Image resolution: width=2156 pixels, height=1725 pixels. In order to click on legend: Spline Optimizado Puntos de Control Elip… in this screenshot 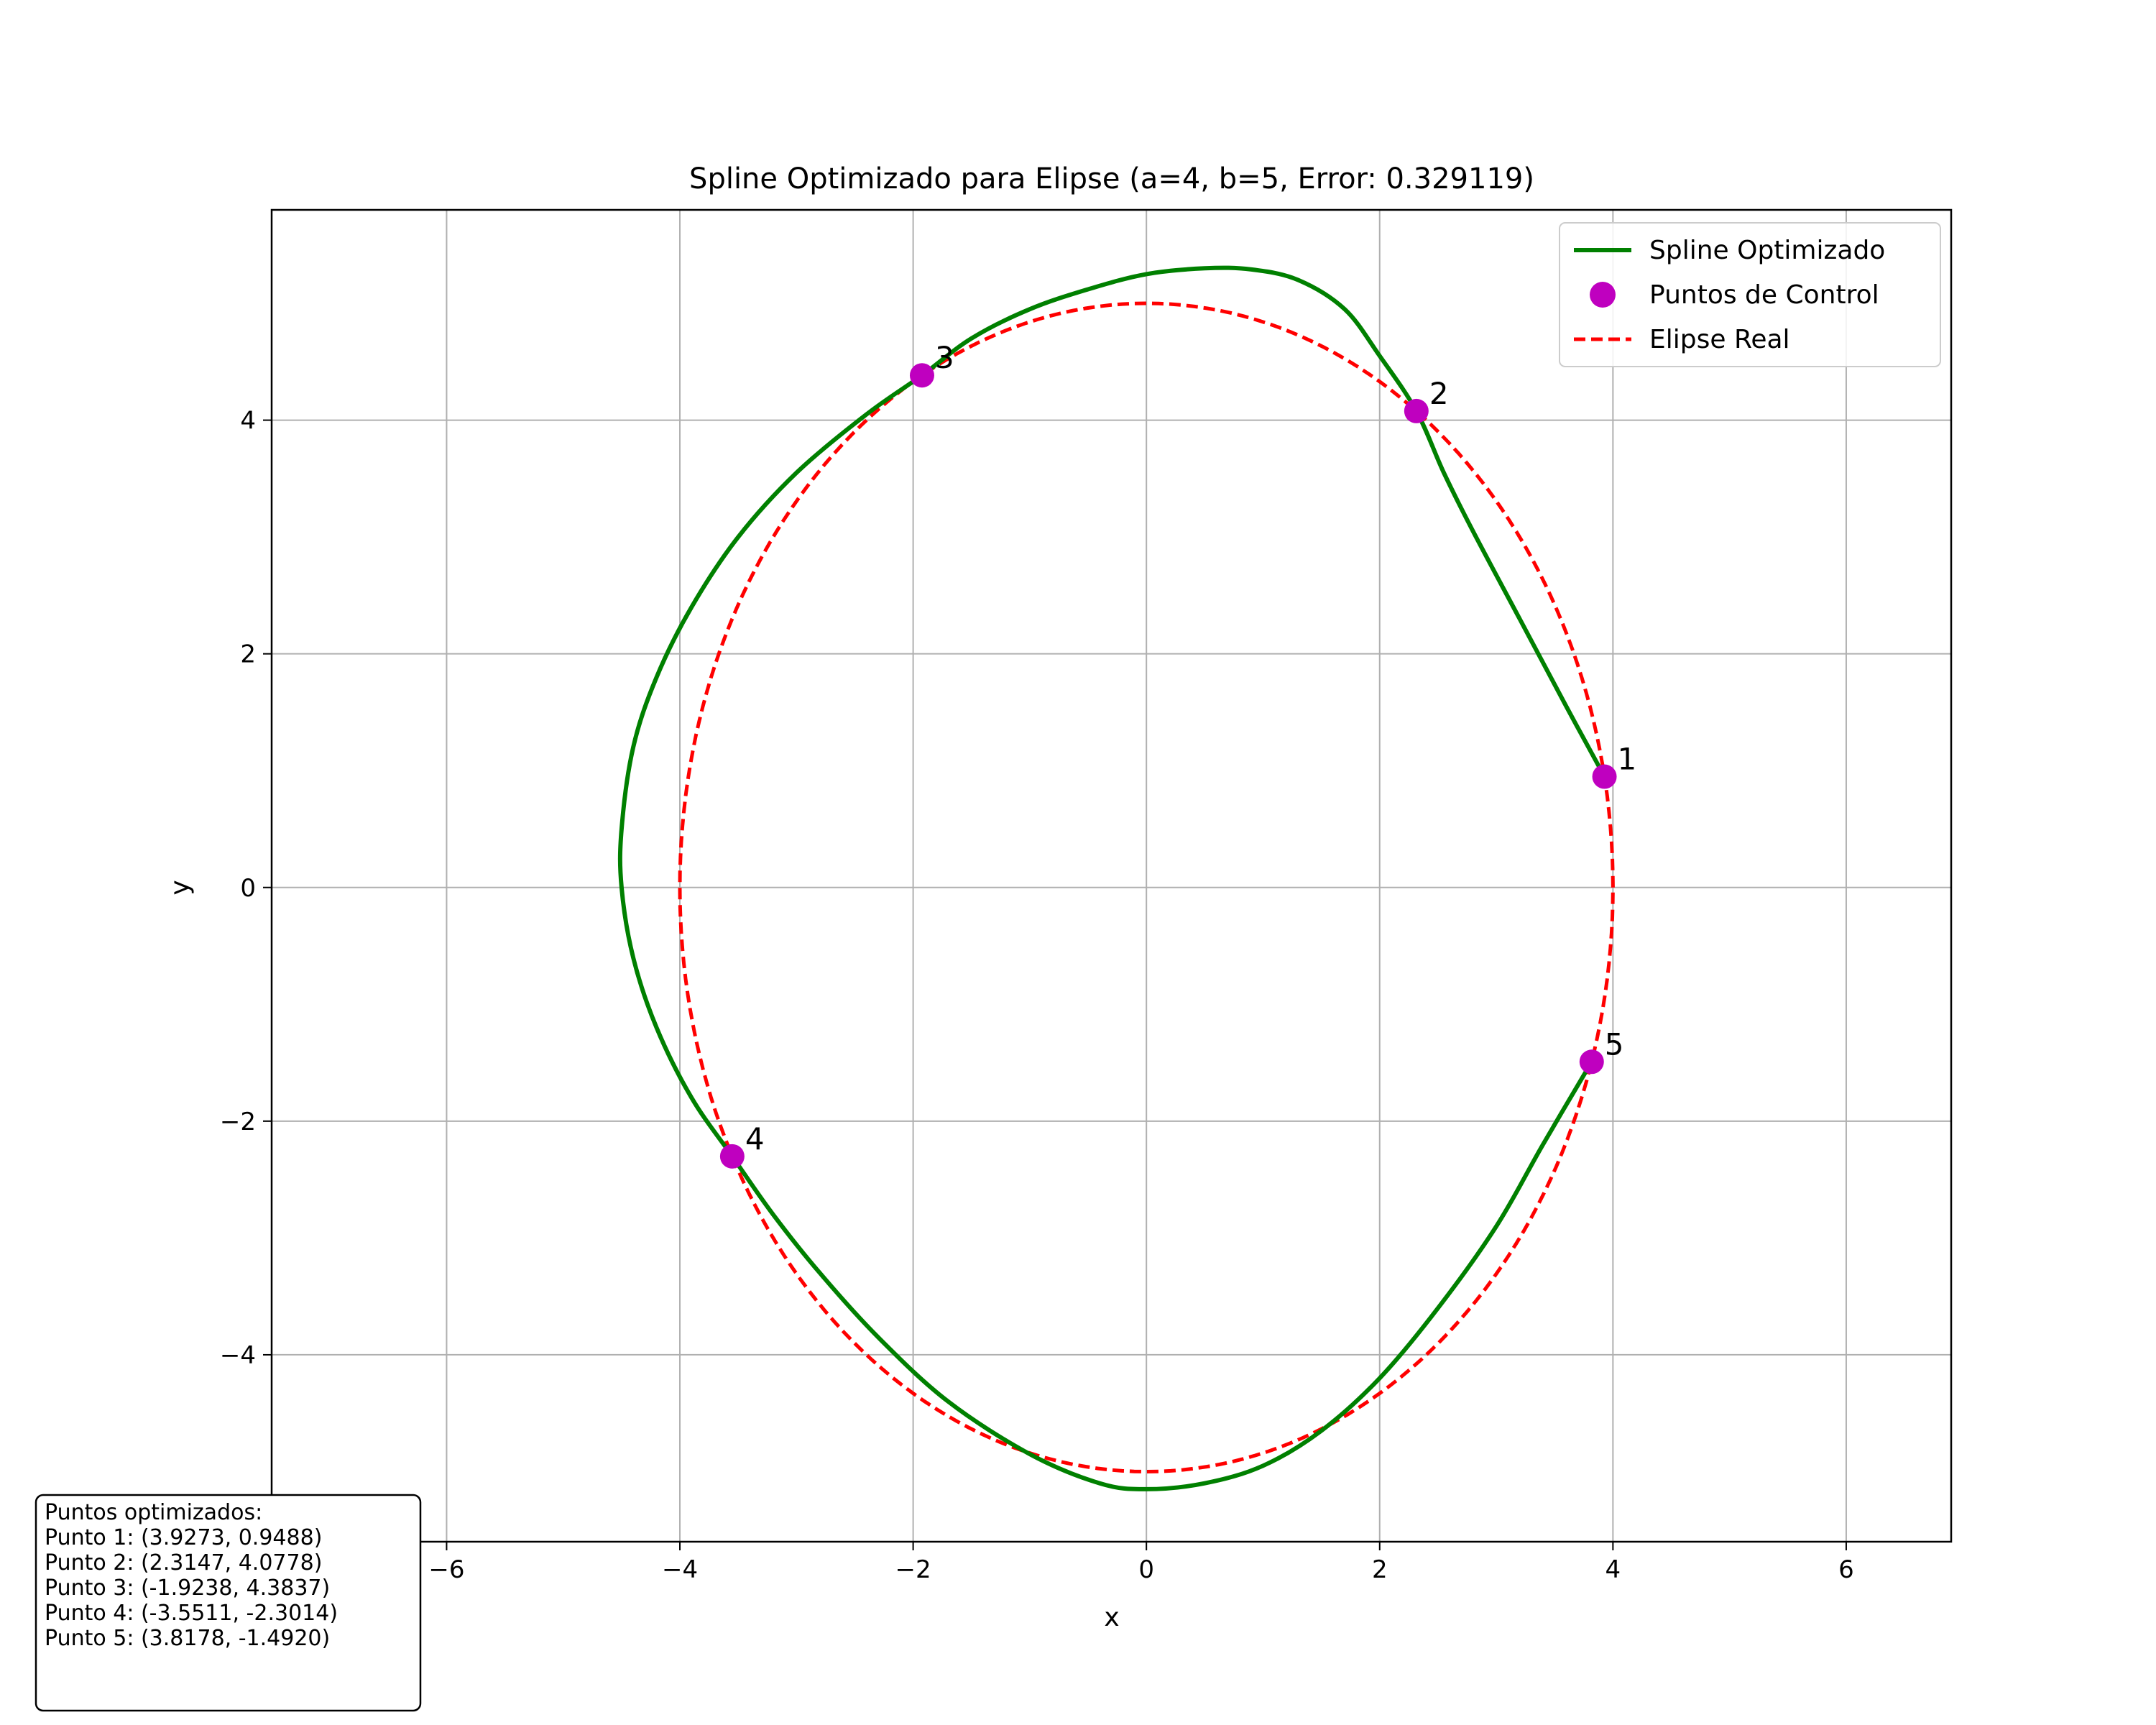, I will do `click(1750, 294)`.